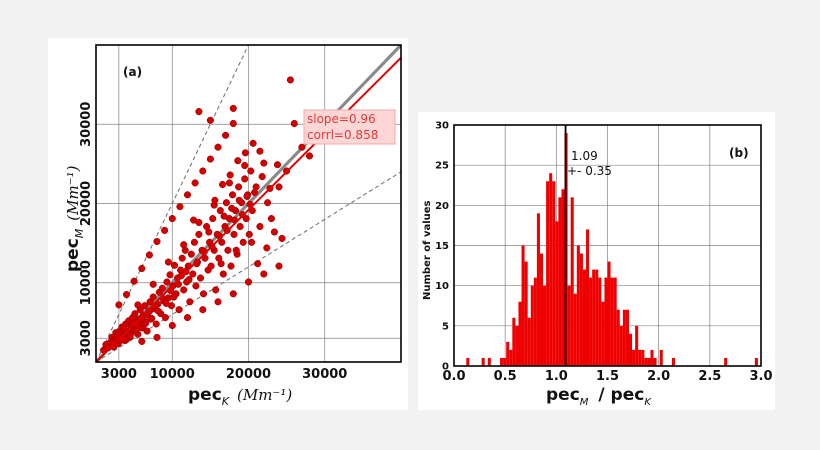  What do you see at coordinates (119, 374) in the screenshot?
I see `a-x-tick-0: 3000` at bounding box center [119, 374].